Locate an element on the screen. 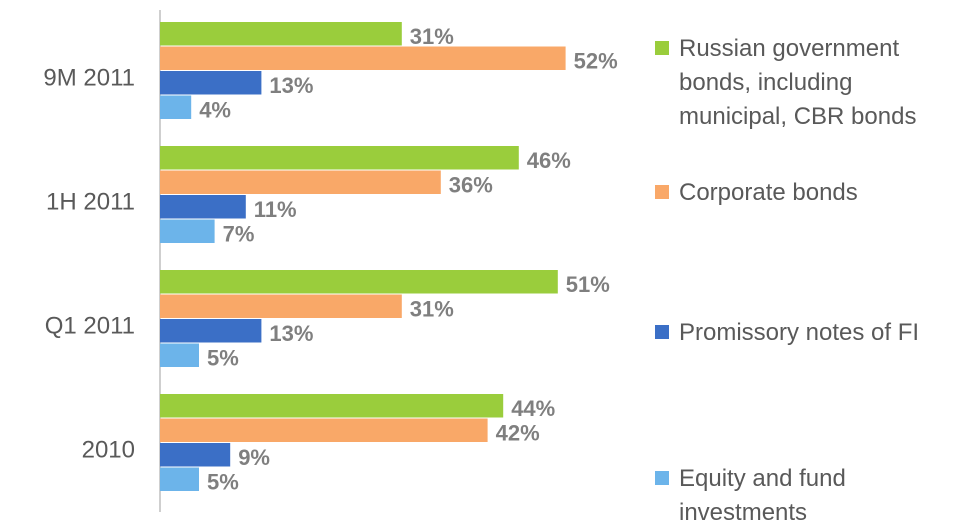 The width and height of the screenshot is (964, 527). legend-label: Equity and fund investments is located at coordinates (762, 495).